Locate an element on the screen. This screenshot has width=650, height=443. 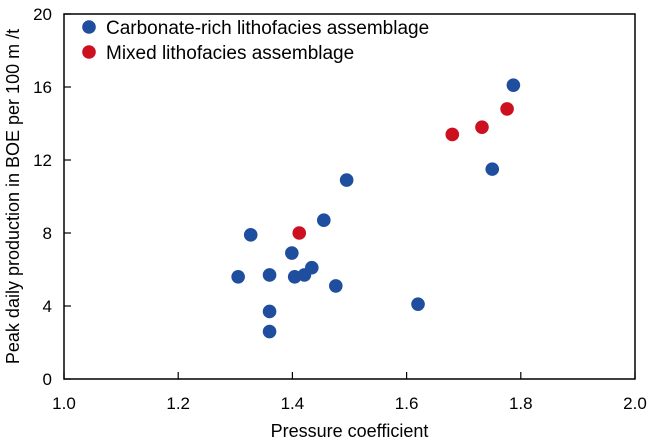
x-tick-label: 1.8 is located at coordinates (521, 403).